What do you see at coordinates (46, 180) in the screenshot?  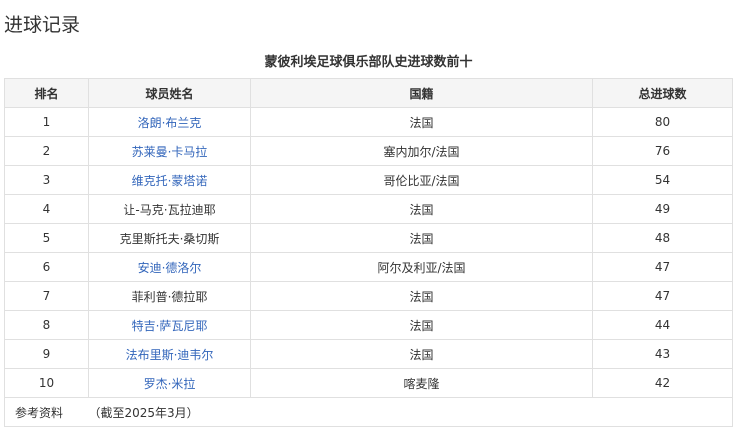 I see `rank-cell: 3` at bounding box center [46, 180].